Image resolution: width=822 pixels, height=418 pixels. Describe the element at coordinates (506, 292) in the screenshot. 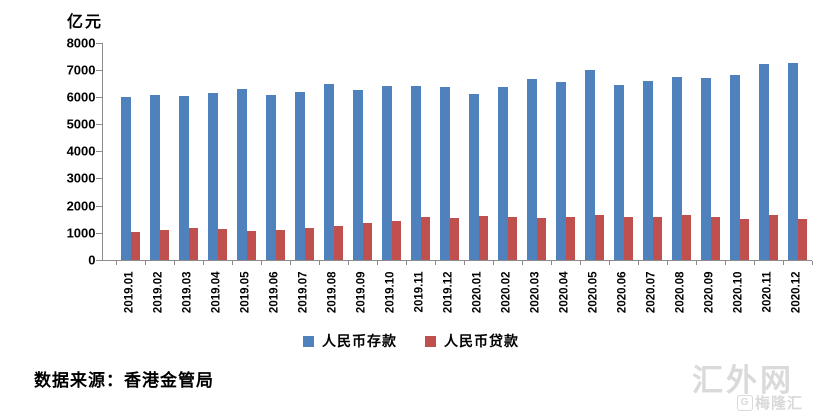

I see `x-tick-label: 2020.02` at that location.